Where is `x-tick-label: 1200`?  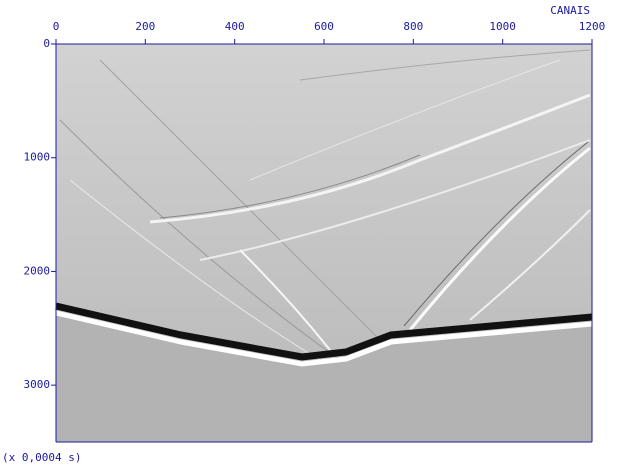 x-tick-label: 1200 is located at coordinates (592, 26).